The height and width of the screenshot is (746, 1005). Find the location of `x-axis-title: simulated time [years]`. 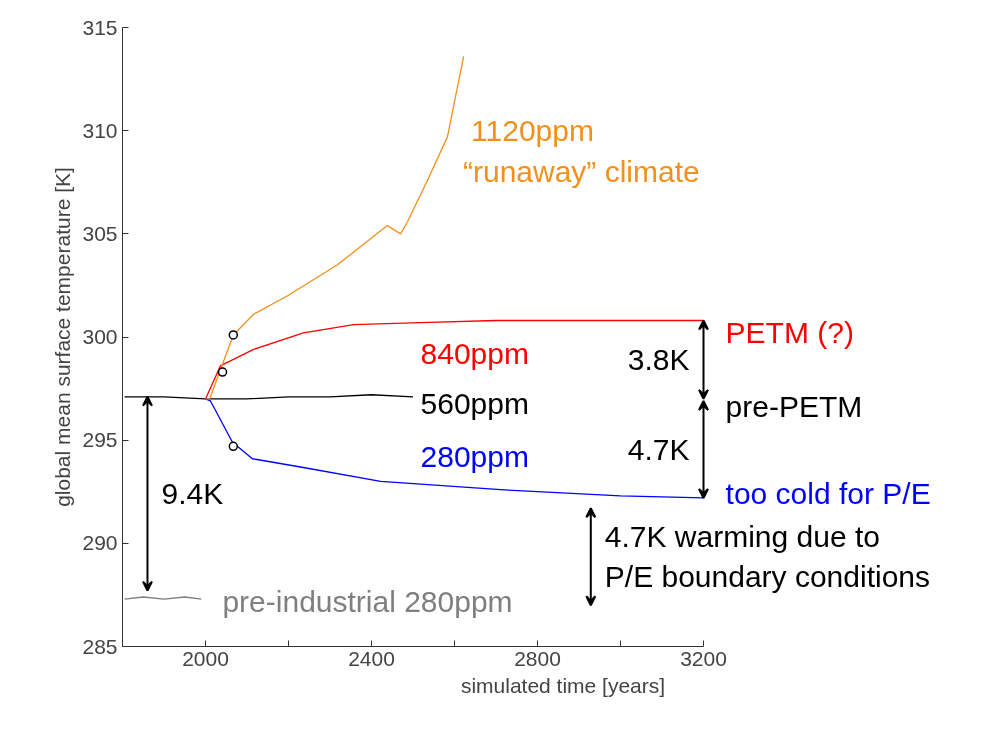

x-axis-title: simulated time [years] is located at coordinates (563, 685).